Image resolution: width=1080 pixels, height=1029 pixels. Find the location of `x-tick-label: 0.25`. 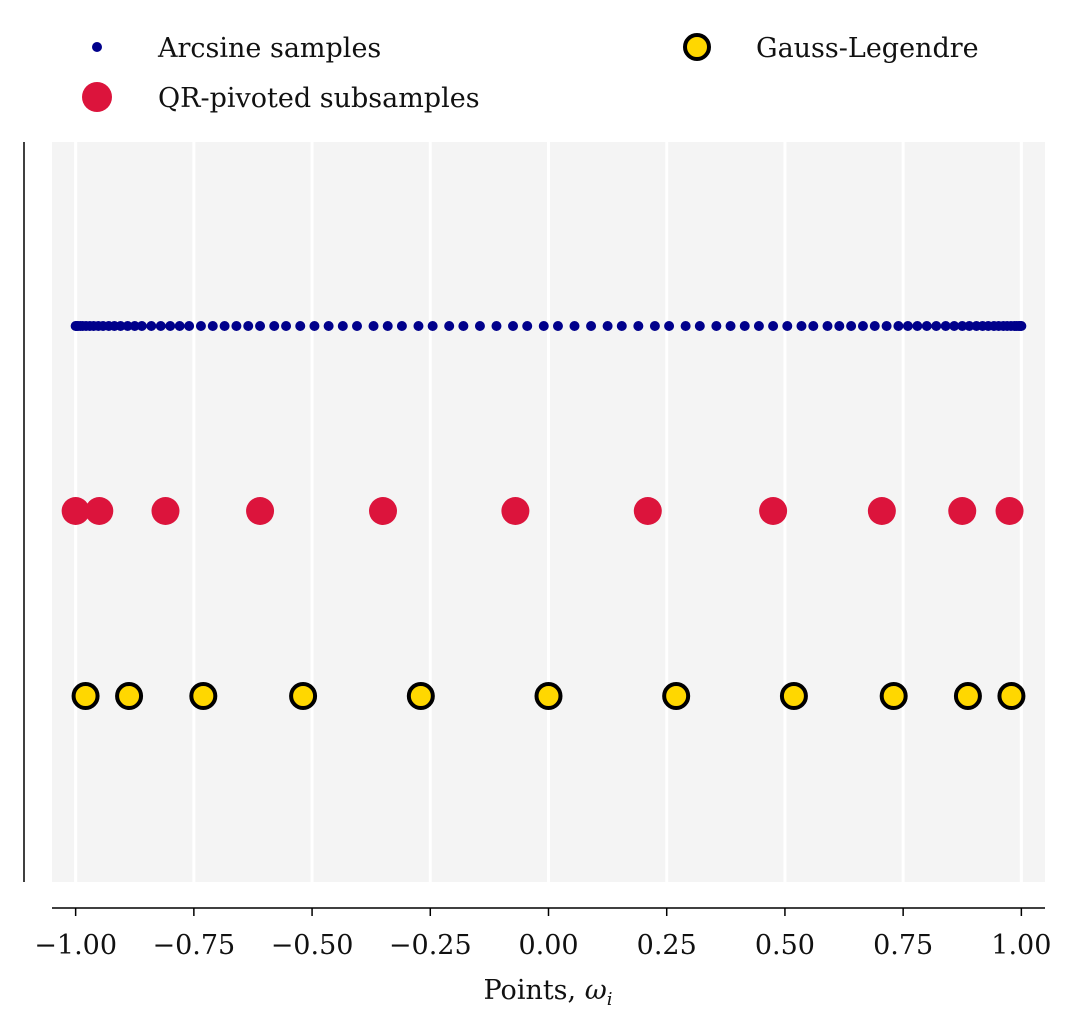

x-tick-label: 0.25 is located at coordinates (667, 945).